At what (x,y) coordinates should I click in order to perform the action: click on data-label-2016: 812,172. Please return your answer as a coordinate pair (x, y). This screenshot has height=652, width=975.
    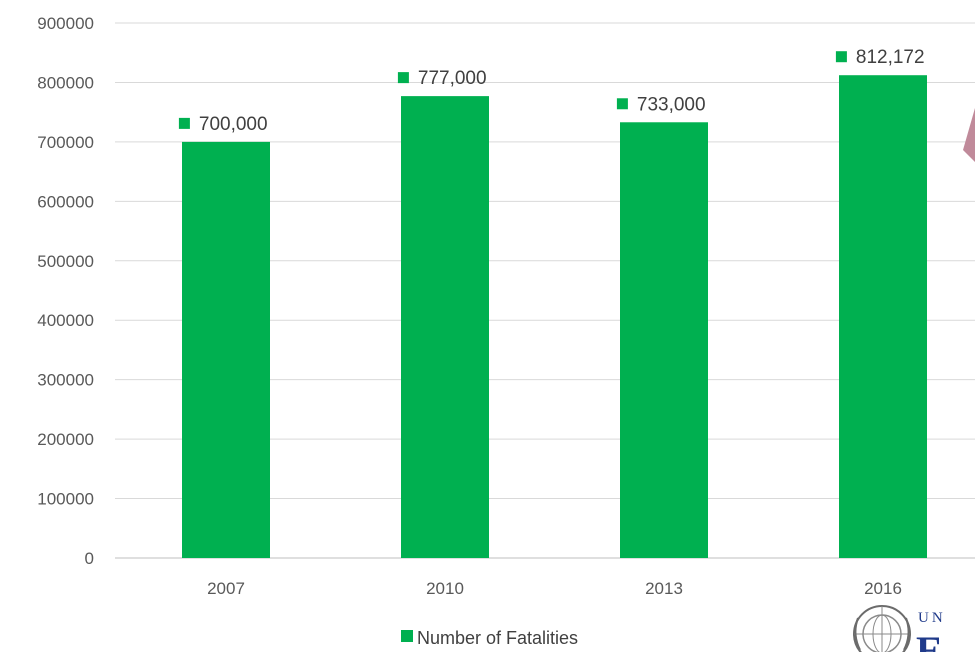
    Looking at the image, I should click on (890, 57).